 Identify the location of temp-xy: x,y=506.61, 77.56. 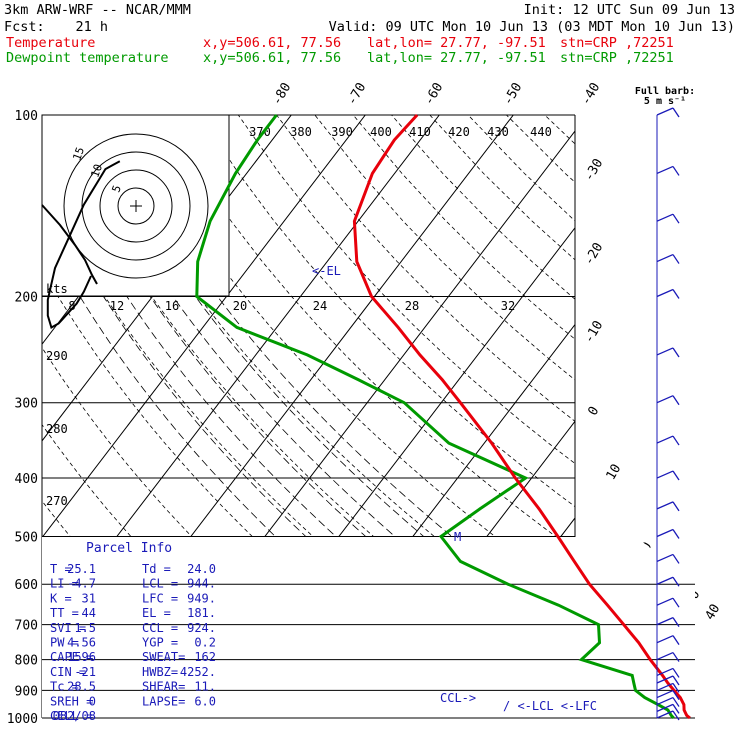
(272, 43).